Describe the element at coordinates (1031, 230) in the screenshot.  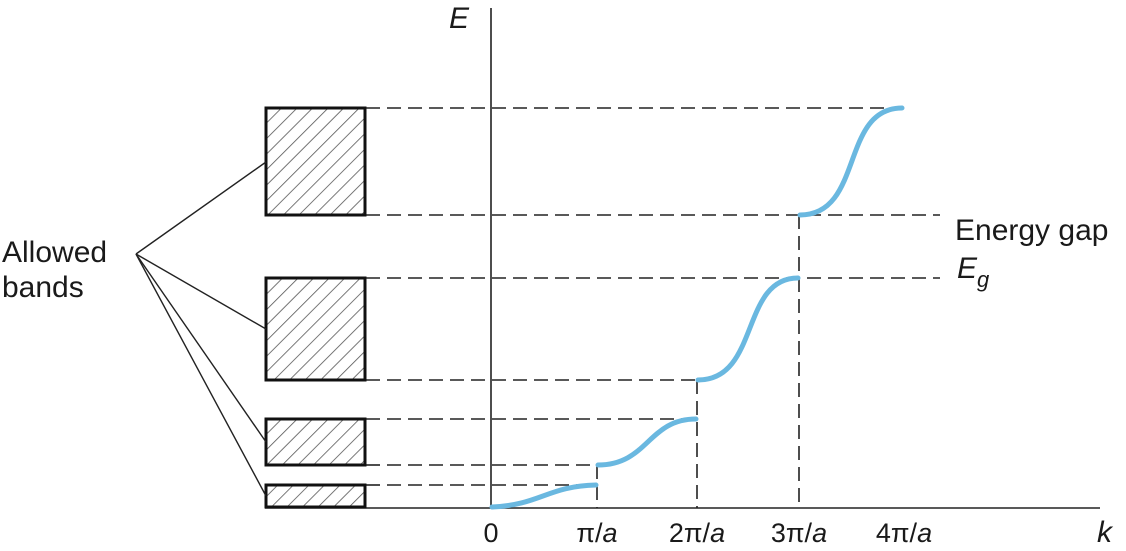
I see `energy-gap-label: Energy gap` at that location.